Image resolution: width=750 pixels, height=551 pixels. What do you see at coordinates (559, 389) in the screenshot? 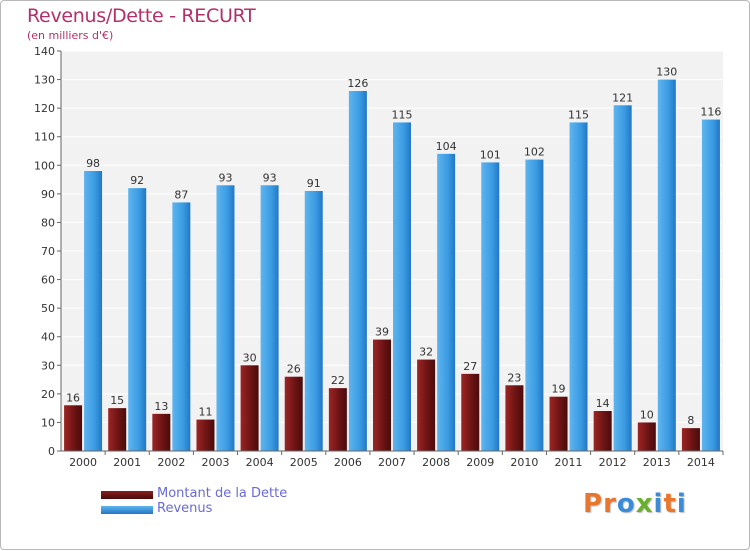
I see `data-label-debt: 19` at bounding box center [559, 389].